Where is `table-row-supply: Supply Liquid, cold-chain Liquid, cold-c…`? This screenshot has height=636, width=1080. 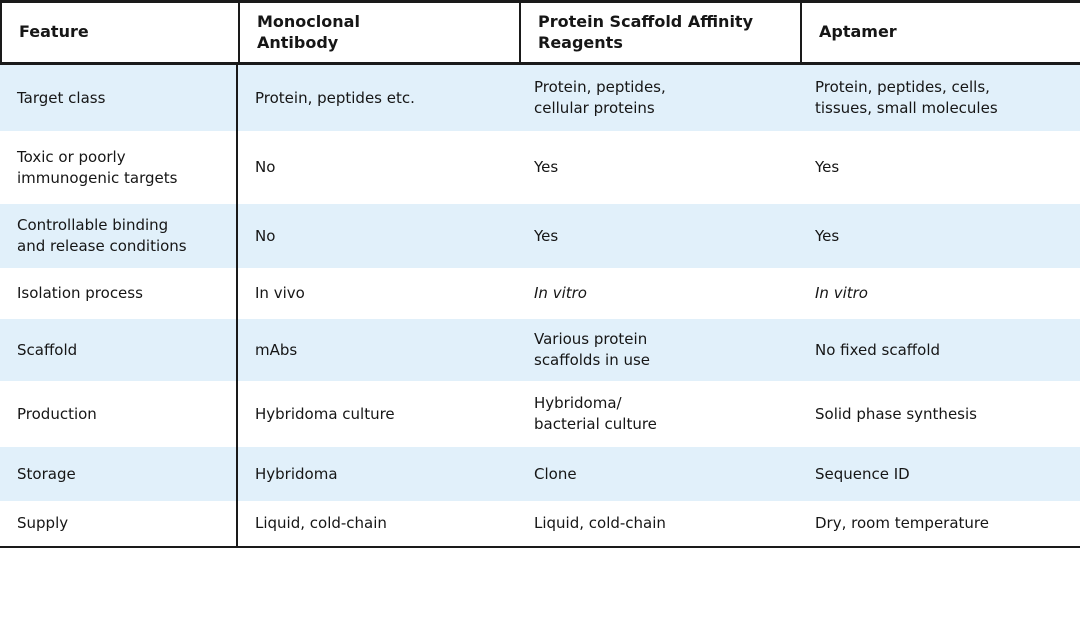 table-row-supply: Supply Liquid, cold-chain Liquid, cold-c… is located at coordinates (540, 523).